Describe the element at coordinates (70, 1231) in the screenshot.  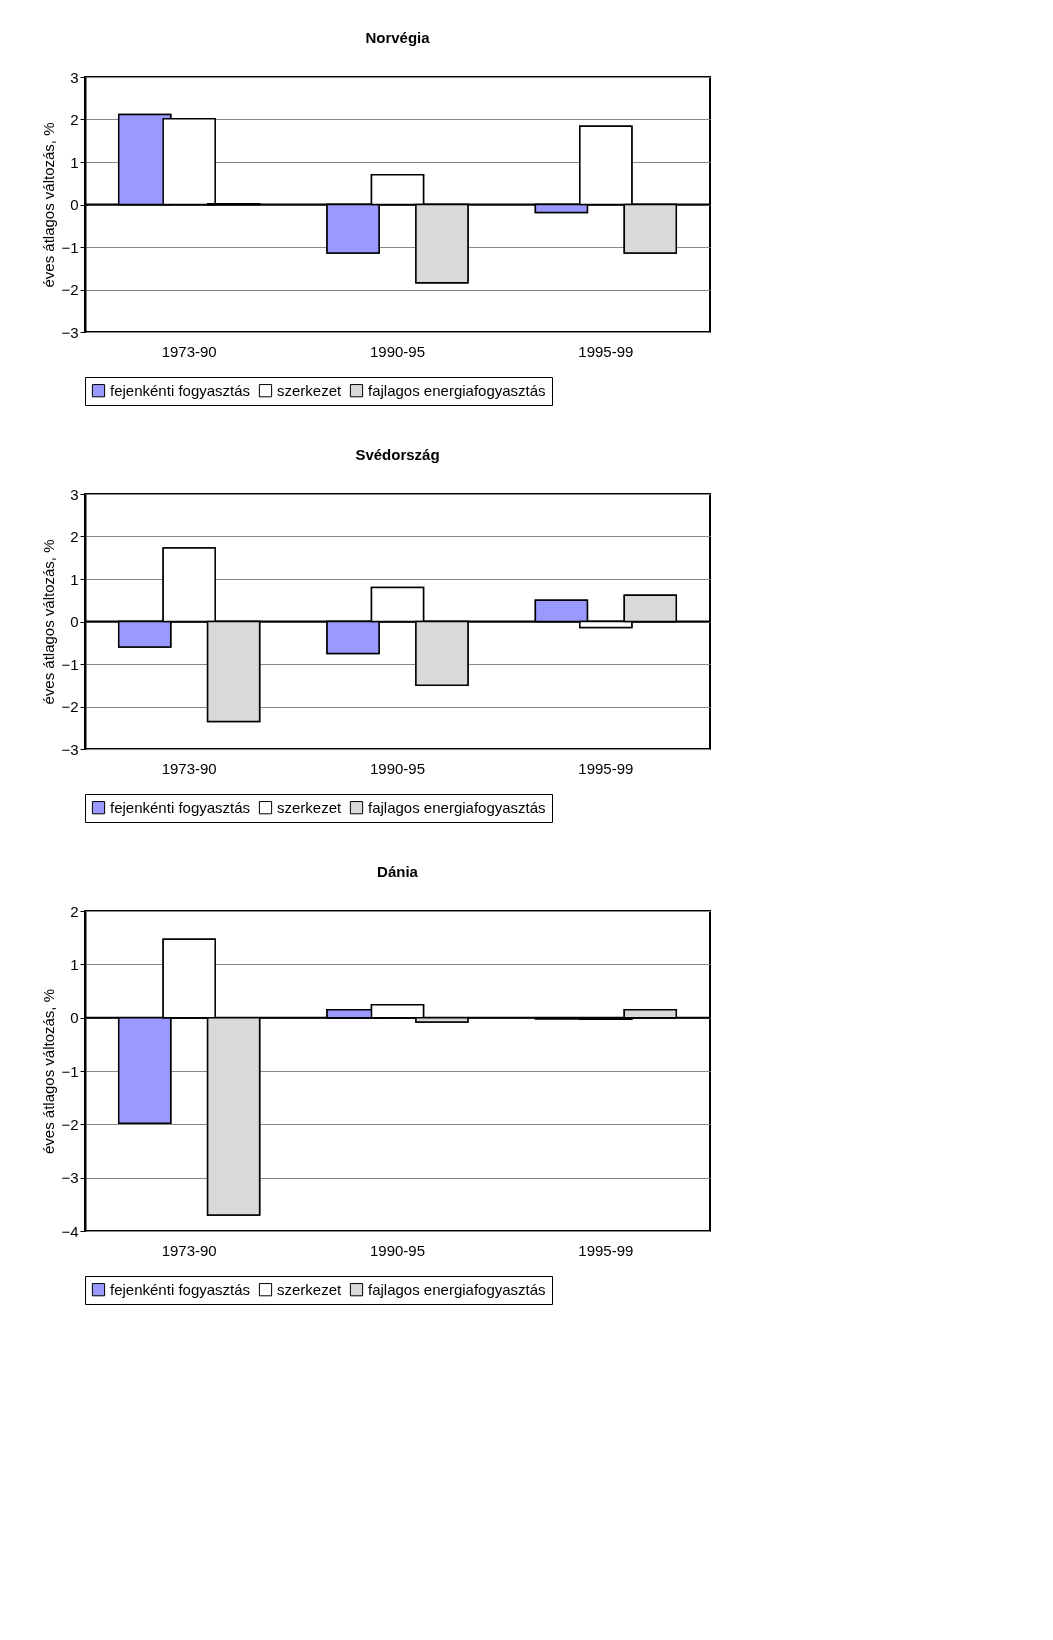
I see `y-tick-label: −4` at that location.